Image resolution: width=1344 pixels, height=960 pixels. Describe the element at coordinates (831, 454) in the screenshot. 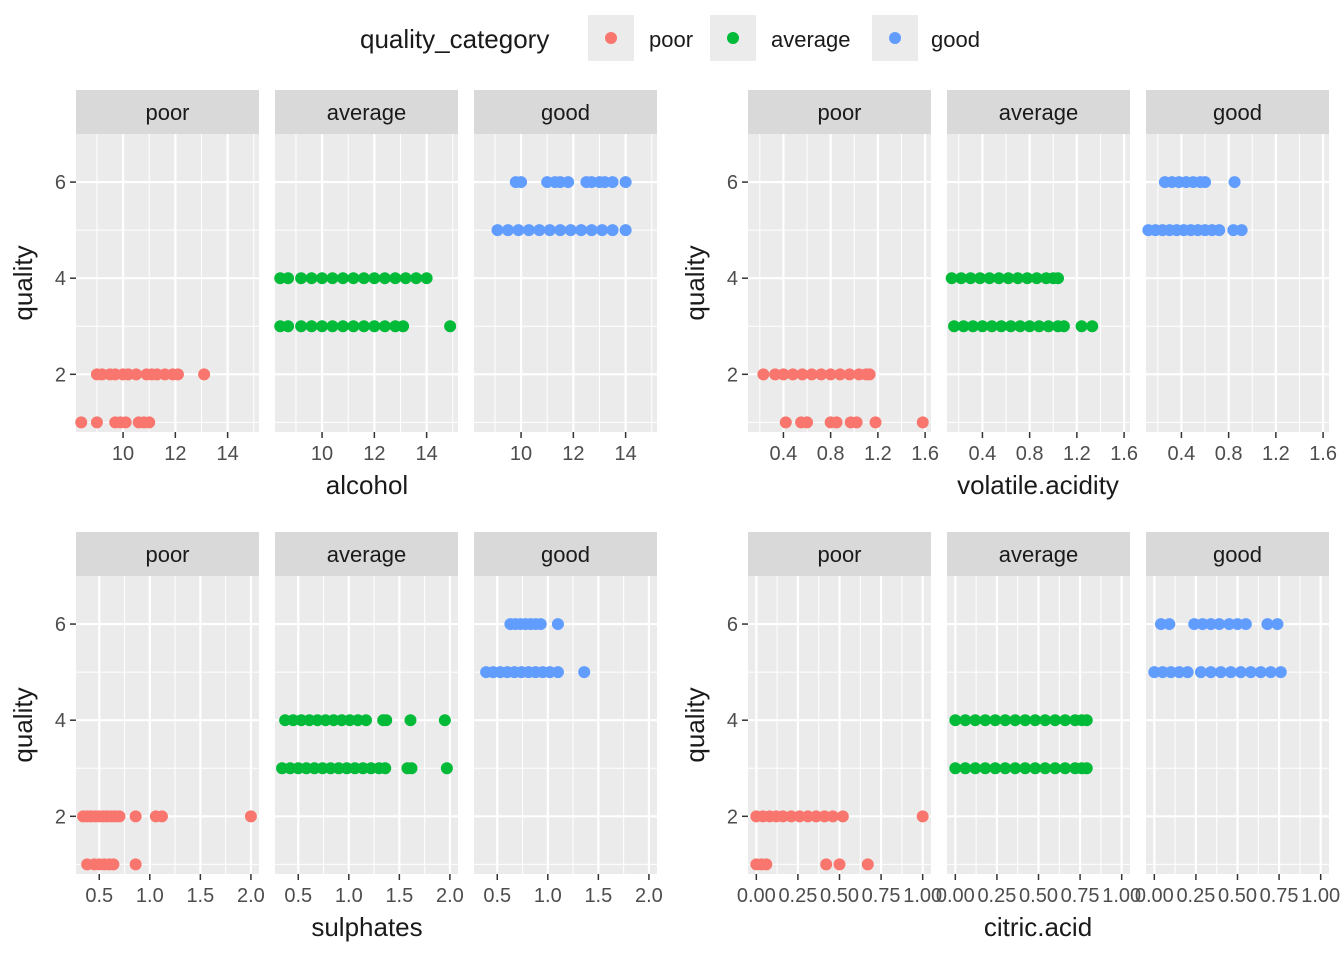

I see `x-tick-label: 0.8` at that location.